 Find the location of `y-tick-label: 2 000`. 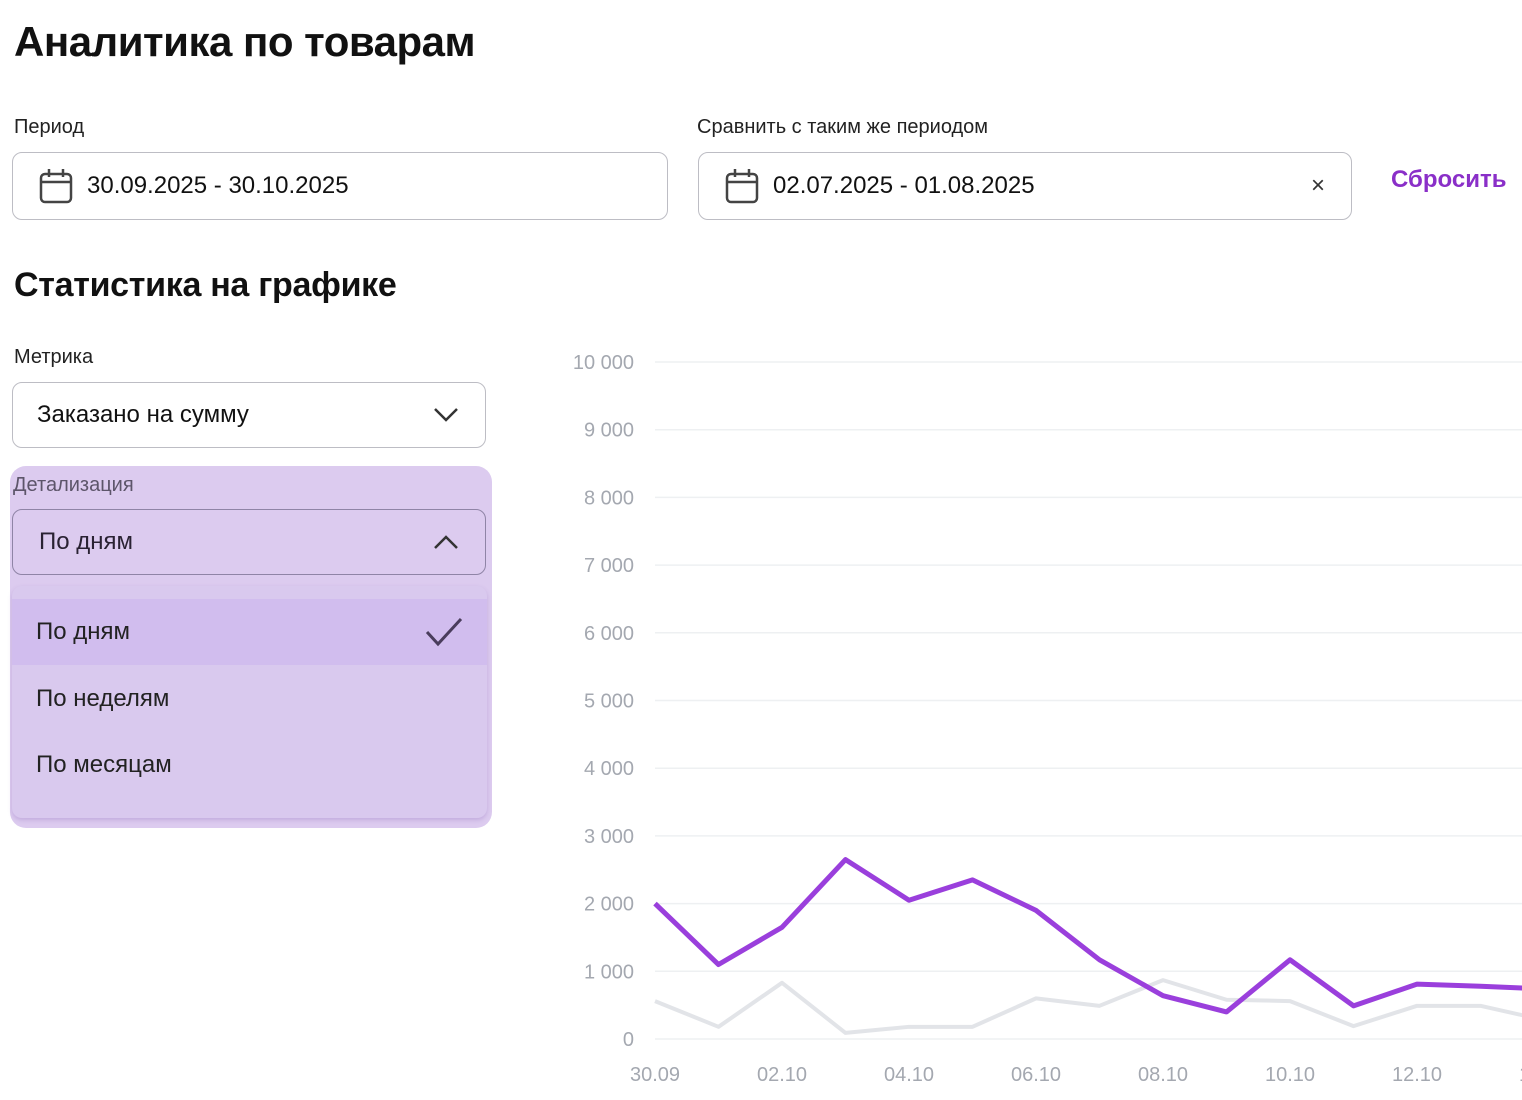

y-tick-label: 2 000 is located at coordinates (609, 905).